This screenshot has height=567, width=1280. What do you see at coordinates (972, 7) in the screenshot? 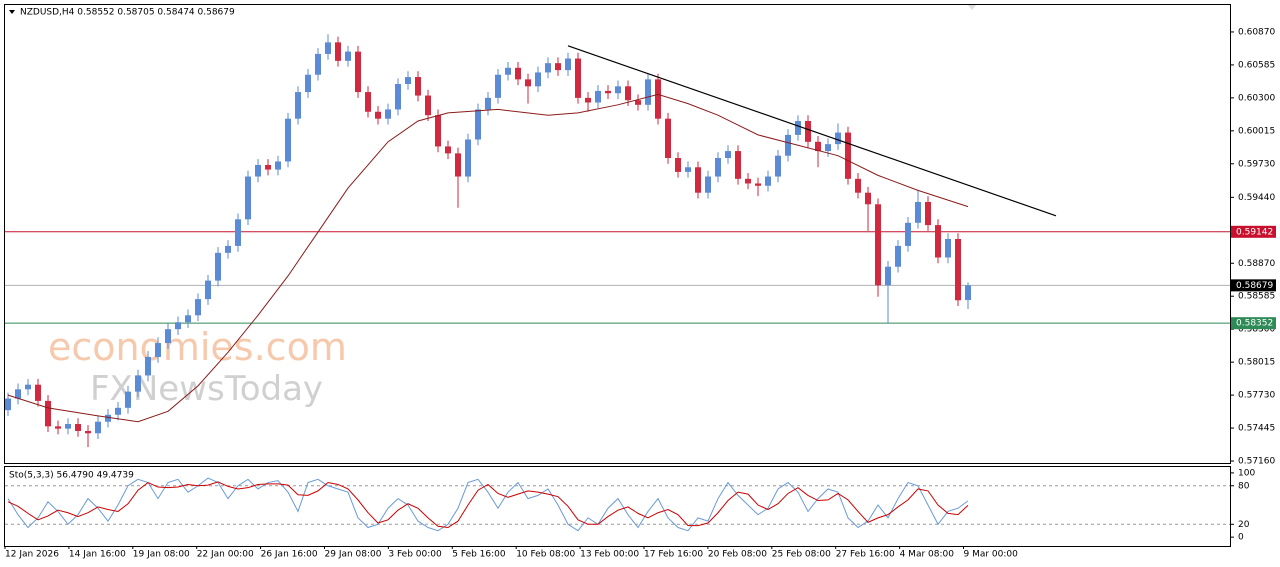
I see `shift-marker` at bounding box center [972, 7].